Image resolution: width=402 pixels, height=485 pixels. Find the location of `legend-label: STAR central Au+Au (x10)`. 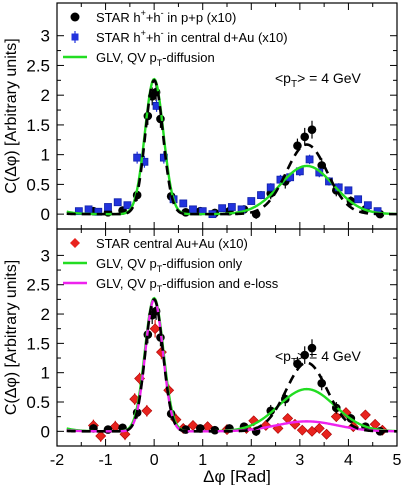

legend-label: STAR central Au+Au (x10) is located at coordinates (172, 243).